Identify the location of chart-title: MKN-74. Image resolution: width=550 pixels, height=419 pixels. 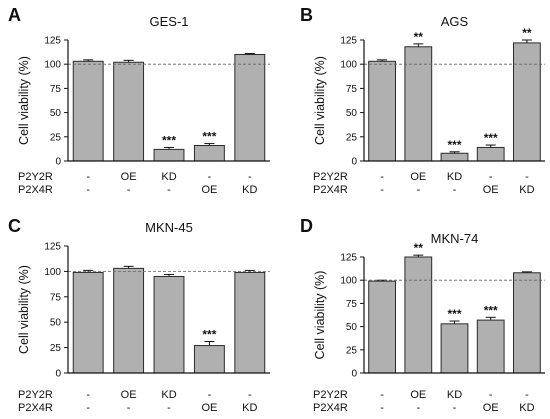
(455, 238).